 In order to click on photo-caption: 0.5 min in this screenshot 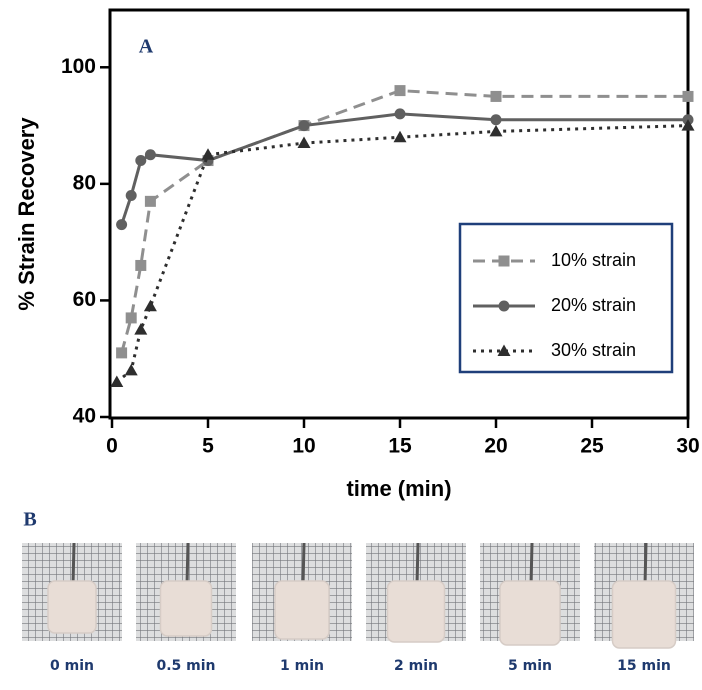, I will do `click(185, 666)`.